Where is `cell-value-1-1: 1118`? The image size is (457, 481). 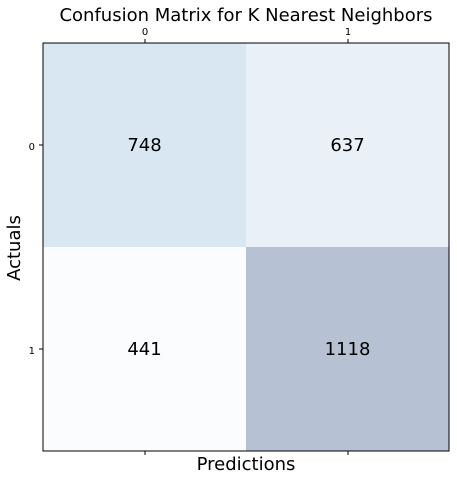 cell-value-1-1: 1118 is located at coordinates (348, 349).